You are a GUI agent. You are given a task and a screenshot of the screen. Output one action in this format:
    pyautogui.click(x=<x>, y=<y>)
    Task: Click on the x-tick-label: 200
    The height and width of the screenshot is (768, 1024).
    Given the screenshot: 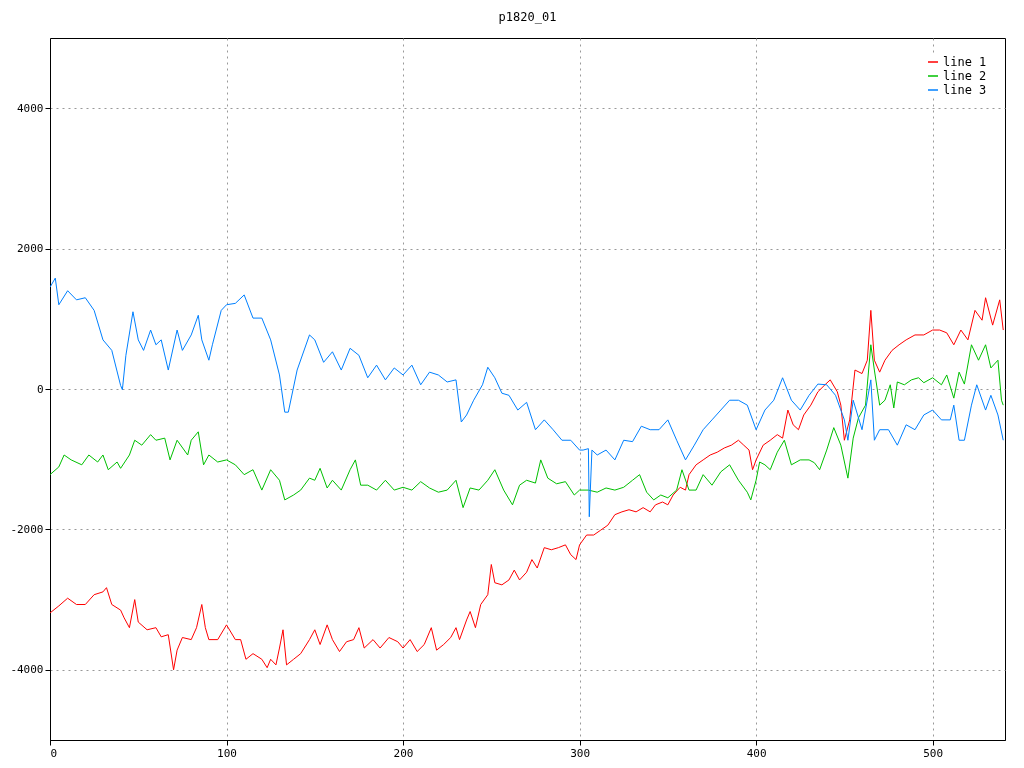 What is the action you would take?
    pyautogui.click(x=403, y=753)
    